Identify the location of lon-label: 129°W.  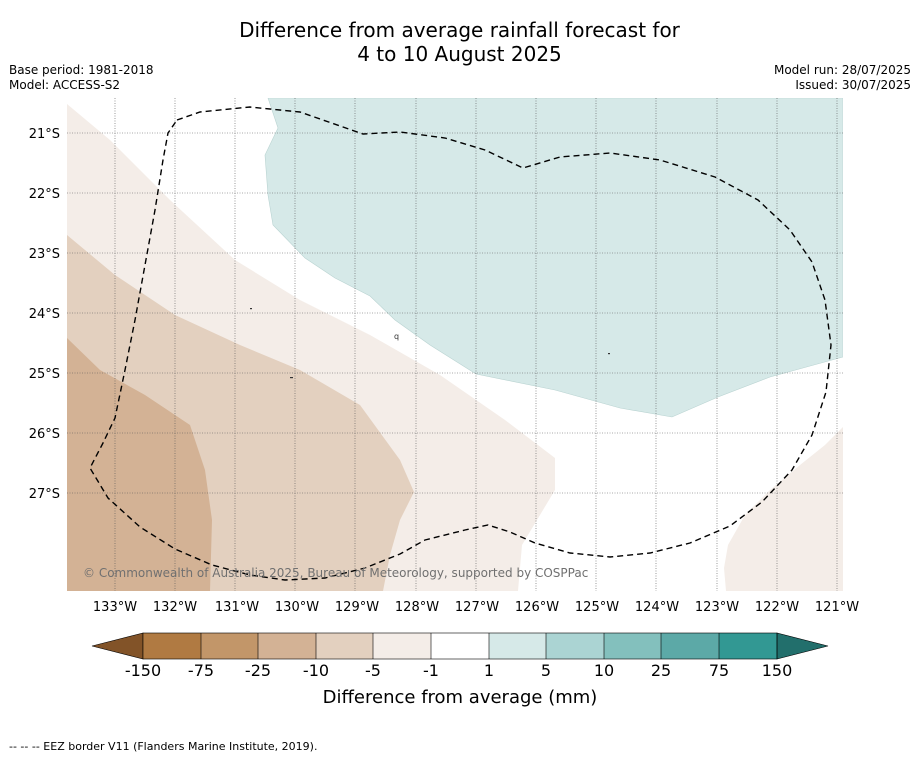
(357, 607).